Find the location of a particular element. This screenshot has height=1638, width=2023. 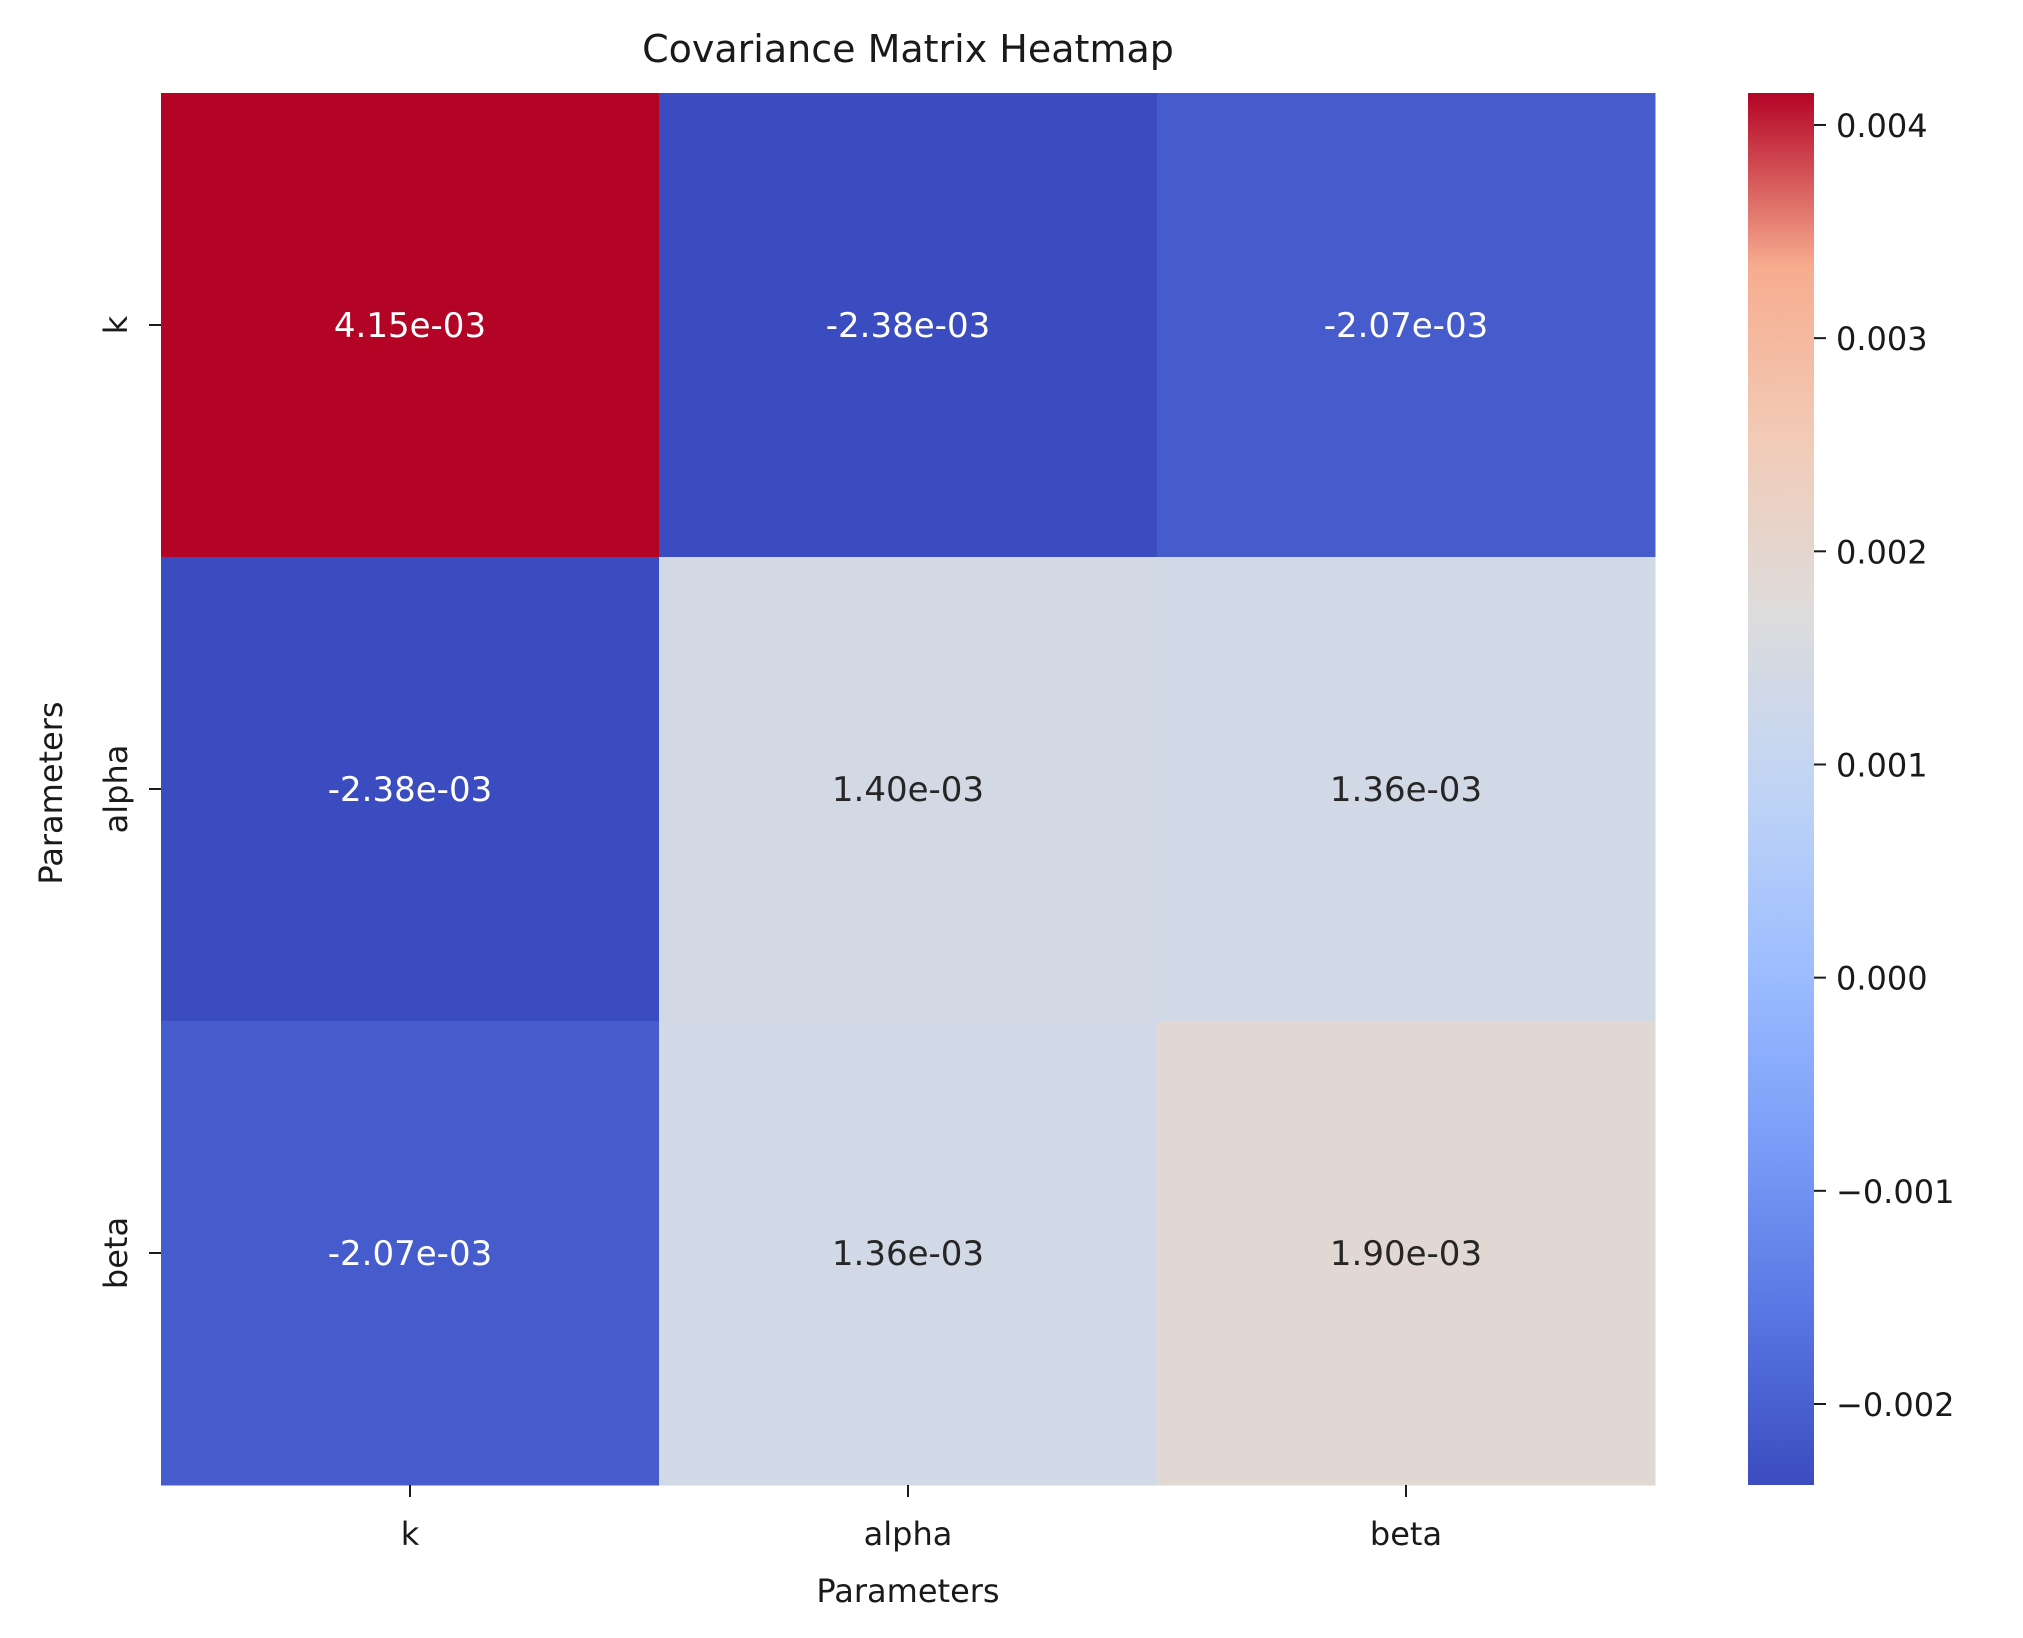

colorbar-tick-label: 0.000 is located at coordinates (1882, 979).